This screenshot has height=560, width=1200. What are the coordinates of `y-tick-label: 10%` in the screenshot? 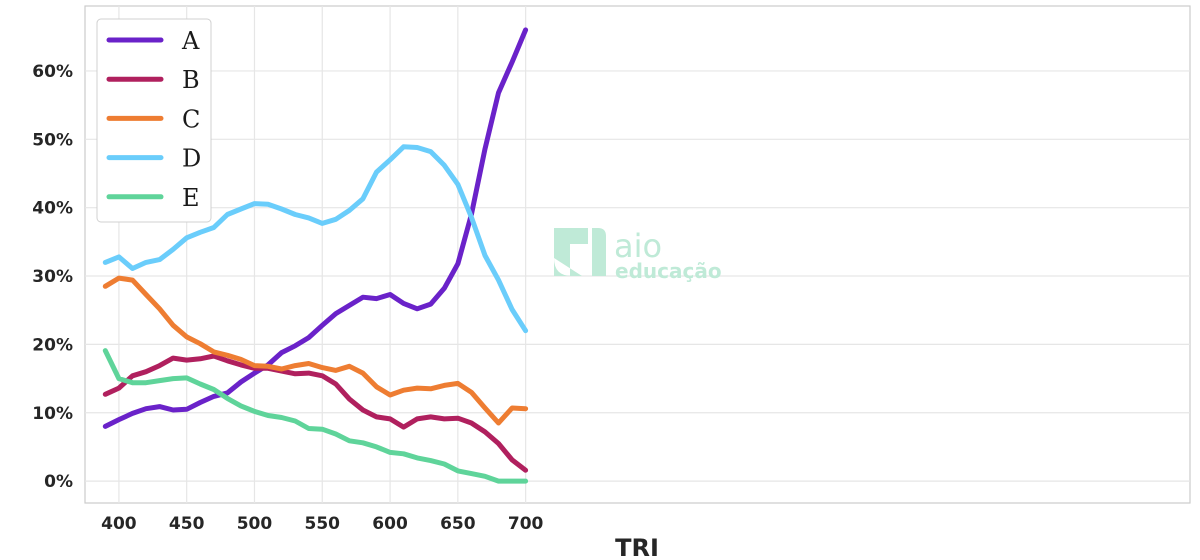 It's located at (52, 414).